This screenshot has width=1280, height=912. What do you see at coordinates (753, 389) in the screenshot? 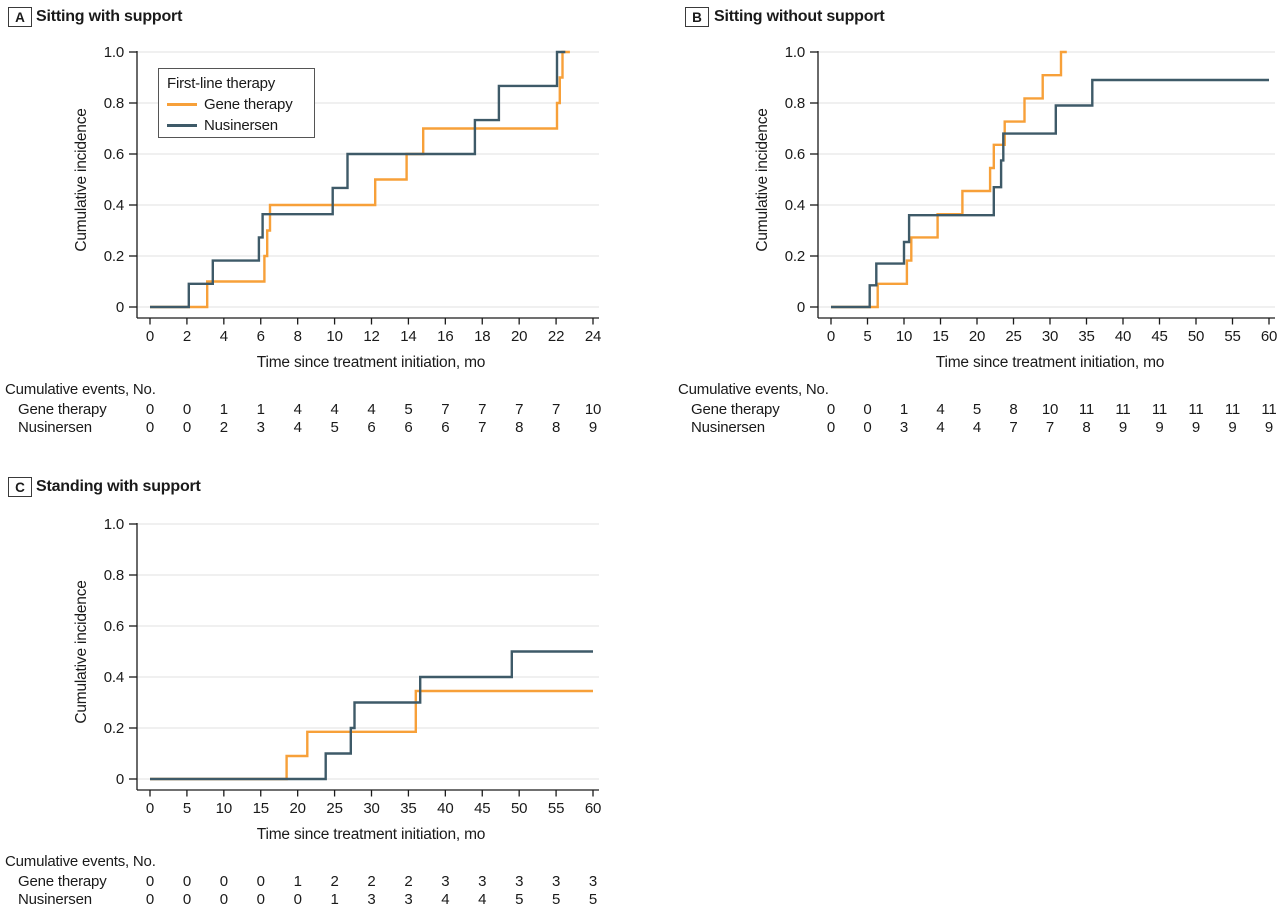
I see `panel-b-events-table-header: Cumulative events, No.` at bounding box center [753, 389].